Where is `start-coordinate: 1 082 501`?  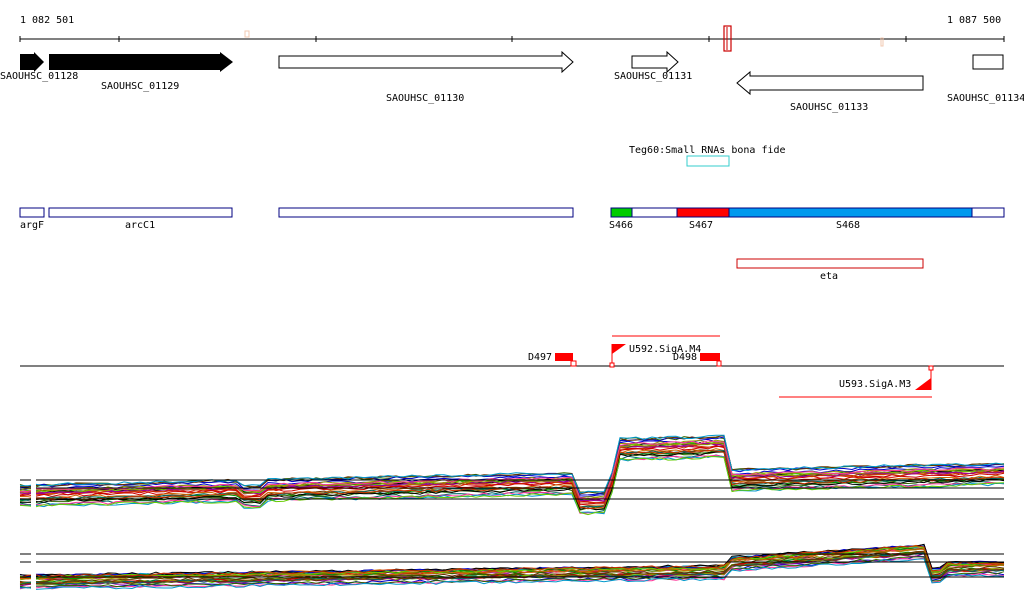
start-coordinate: 1 082 501 is located at coordinates (47, 20).